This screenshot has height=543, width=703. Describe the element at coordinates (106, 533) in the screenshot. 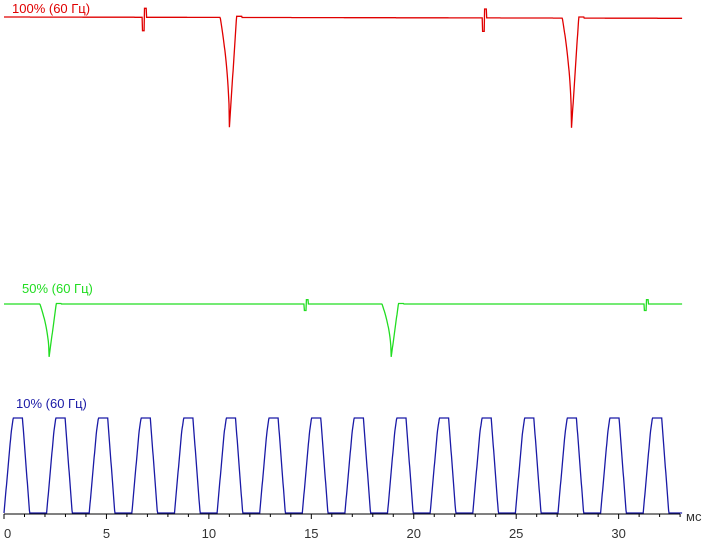

I see `x-tick-label: 5` at that location.